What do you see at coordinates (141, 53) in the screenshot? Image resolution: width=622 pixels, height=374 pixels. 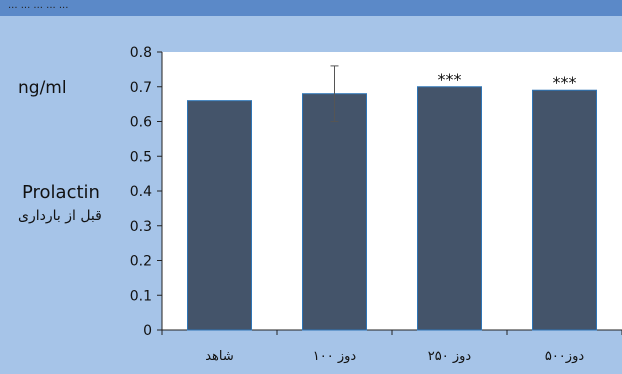 I see `y-tick-label: 0.8` at bounding box center [141, 53].